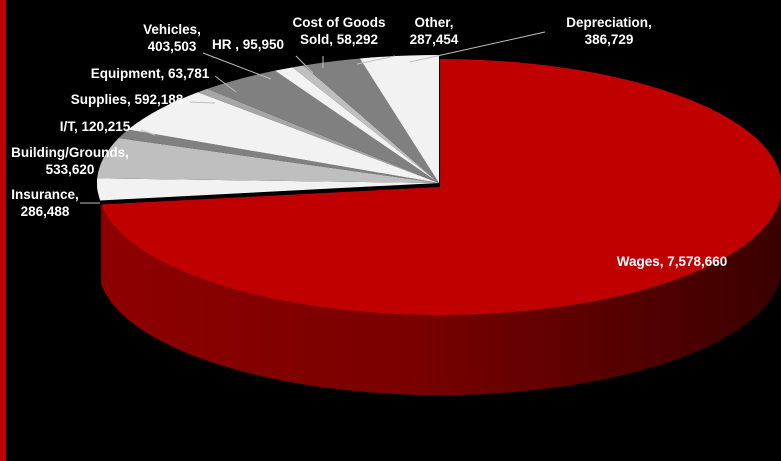  I want to click on building-grounds-slice, so click(268, 160).